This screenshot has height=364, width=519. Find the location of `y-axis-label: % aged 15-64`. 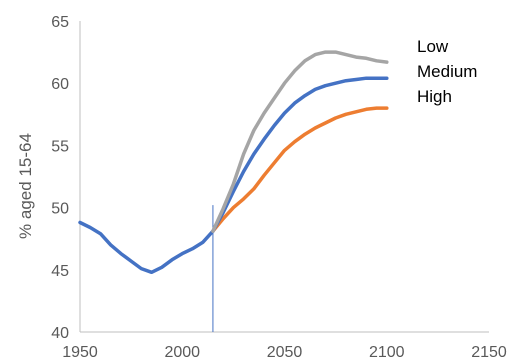

y-axis-label: % aged 15-64 is located at coordinates (25, 186).